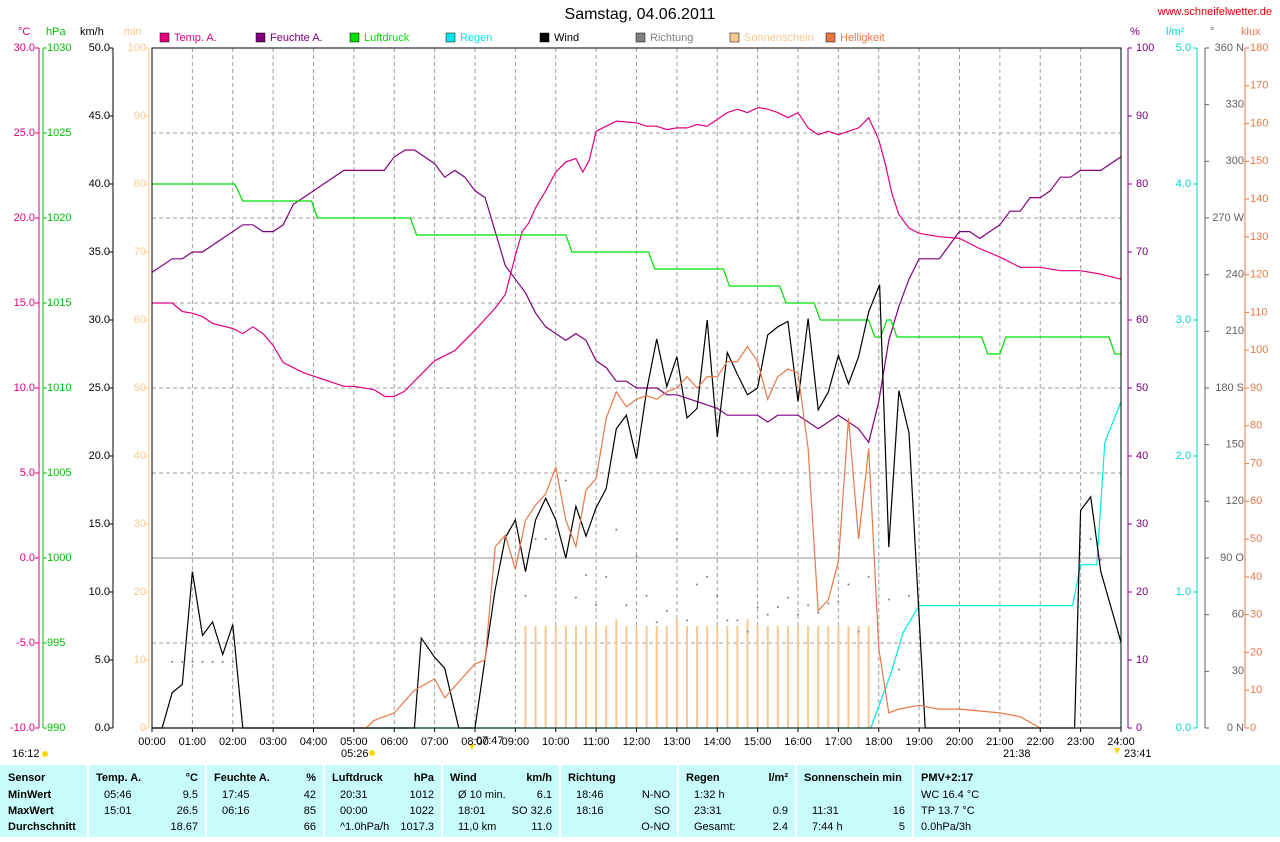 Image resolution: width=1280 pixels, height=842 pixels. What do you see at coordinates (1183, 320) in the screenshot?
I see `y-tick-label: 3.0` at bounding box center [1183, 320].